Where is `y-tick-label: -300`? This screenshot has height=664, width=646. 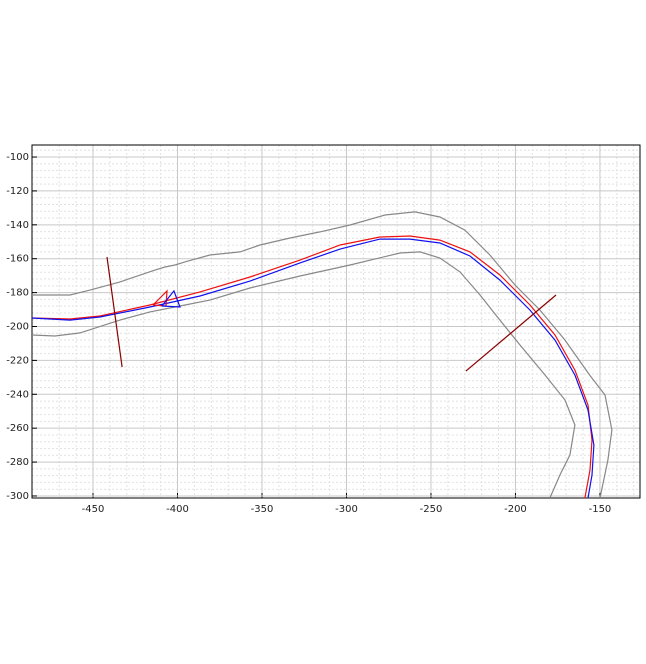
y-tick-label: -300 is located at coordinates (17, 496).